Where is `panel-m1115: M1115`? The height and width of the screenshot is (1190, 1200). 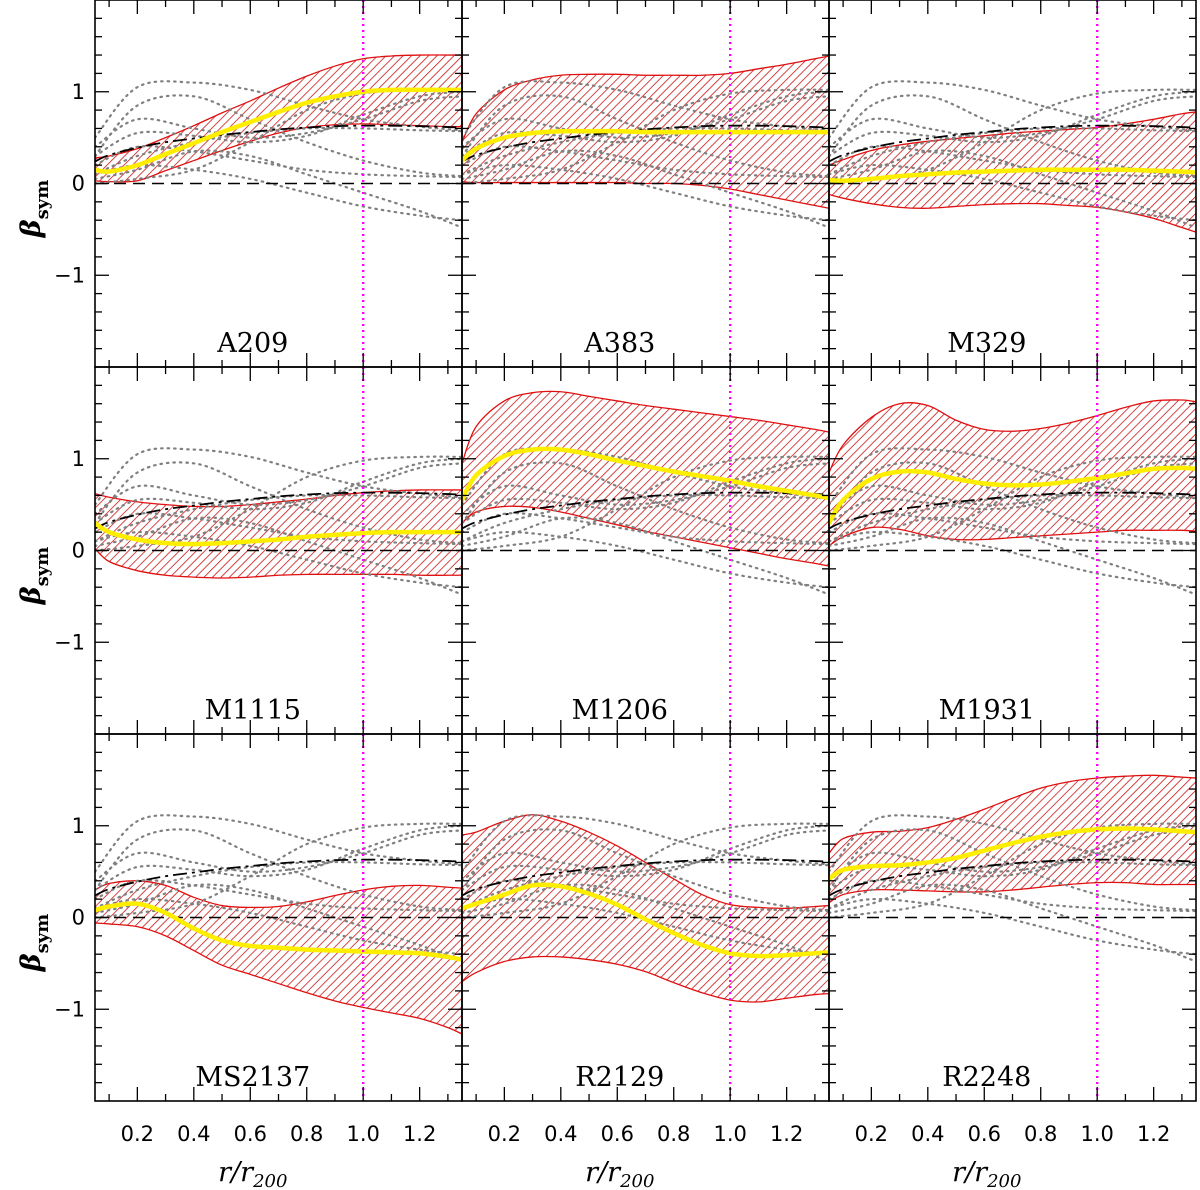 panel-m1115: M1115 is located at coordinates (278, 550).